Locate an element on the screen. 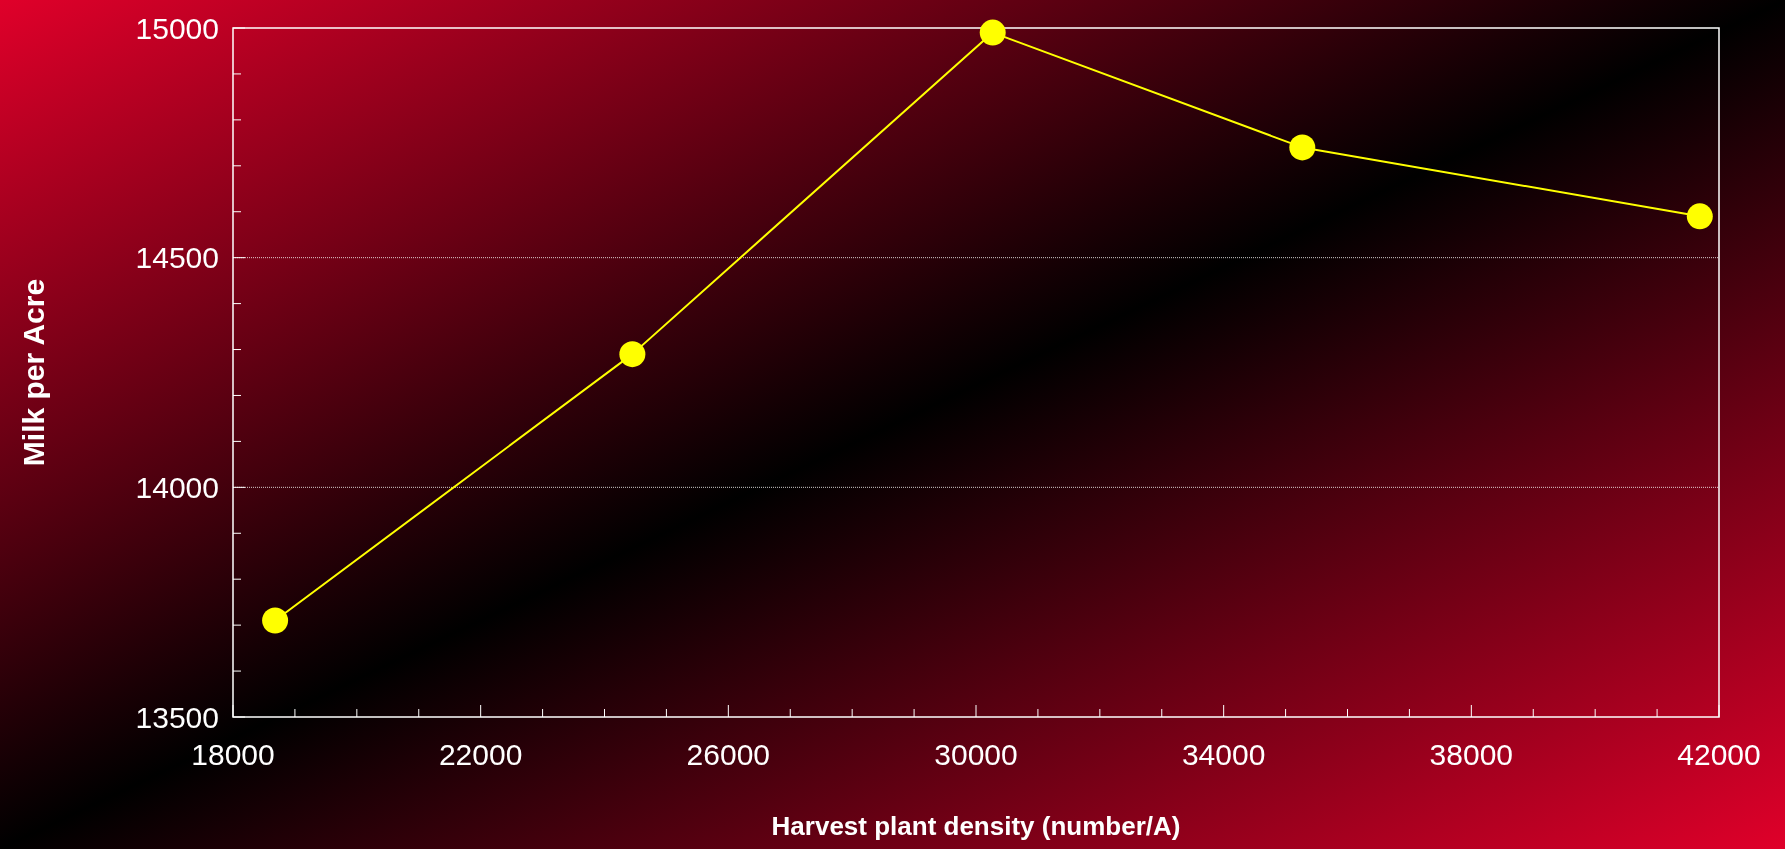 This screenshot has width=1785, height=849. x-tick-label: 18000 is located at coordinates (233, 754).